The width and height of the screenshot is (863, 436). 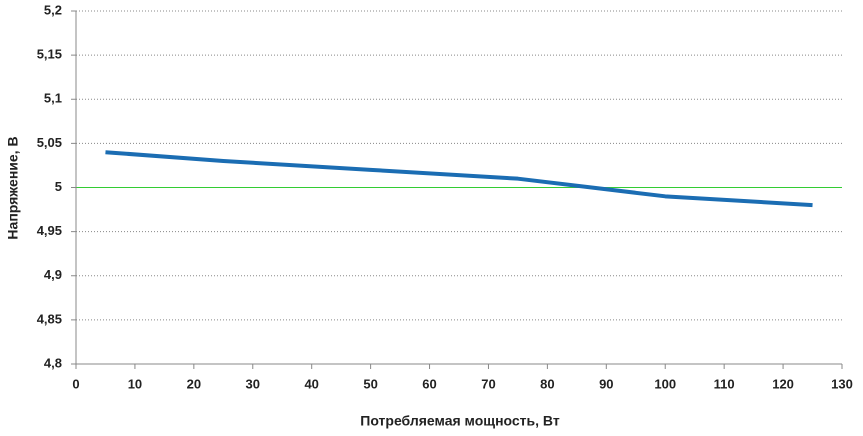 I want to click on y-tick-label: 5,15, so click(x=49, y=54).